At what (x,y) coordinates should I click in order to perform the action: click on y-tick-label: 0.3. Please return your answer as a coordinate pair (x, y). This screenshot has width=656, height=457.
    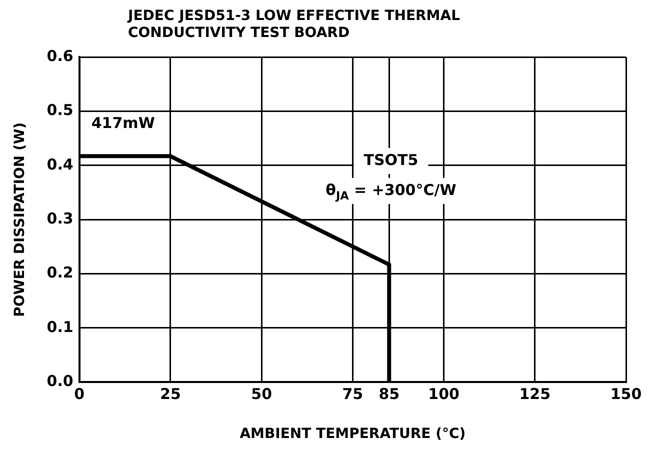
    Looking at the image, I should click on (60, 218).